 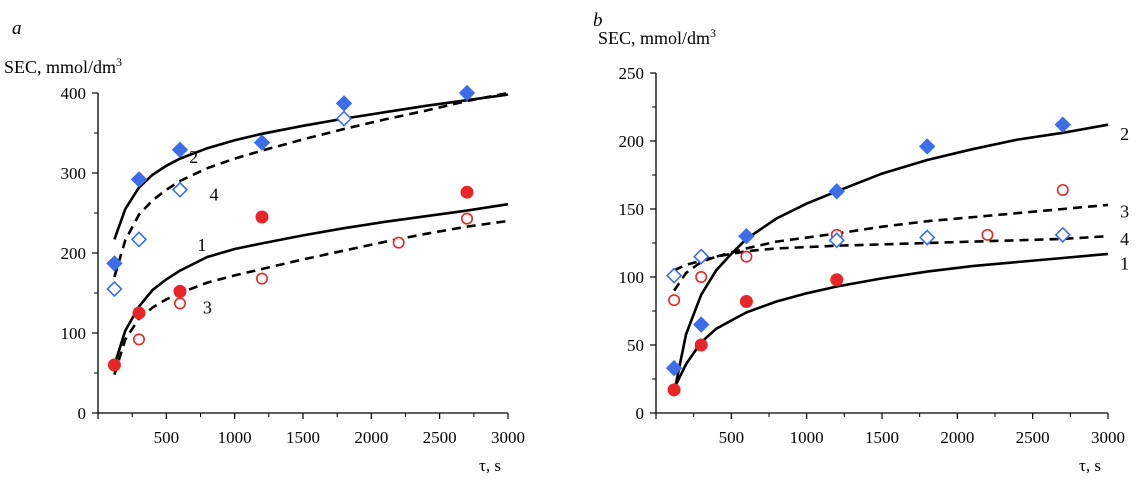 I want to click on y-tick-label: 300, so click(x=74, y=173).